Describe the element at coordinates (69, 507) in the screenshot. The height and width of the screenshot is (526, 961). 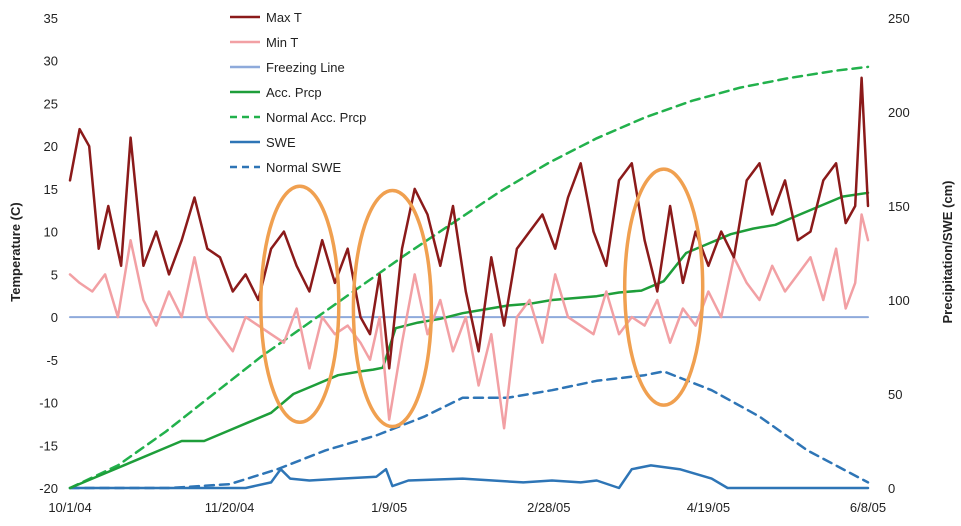
I see `x-tick-label: 10/1/04` at that location.